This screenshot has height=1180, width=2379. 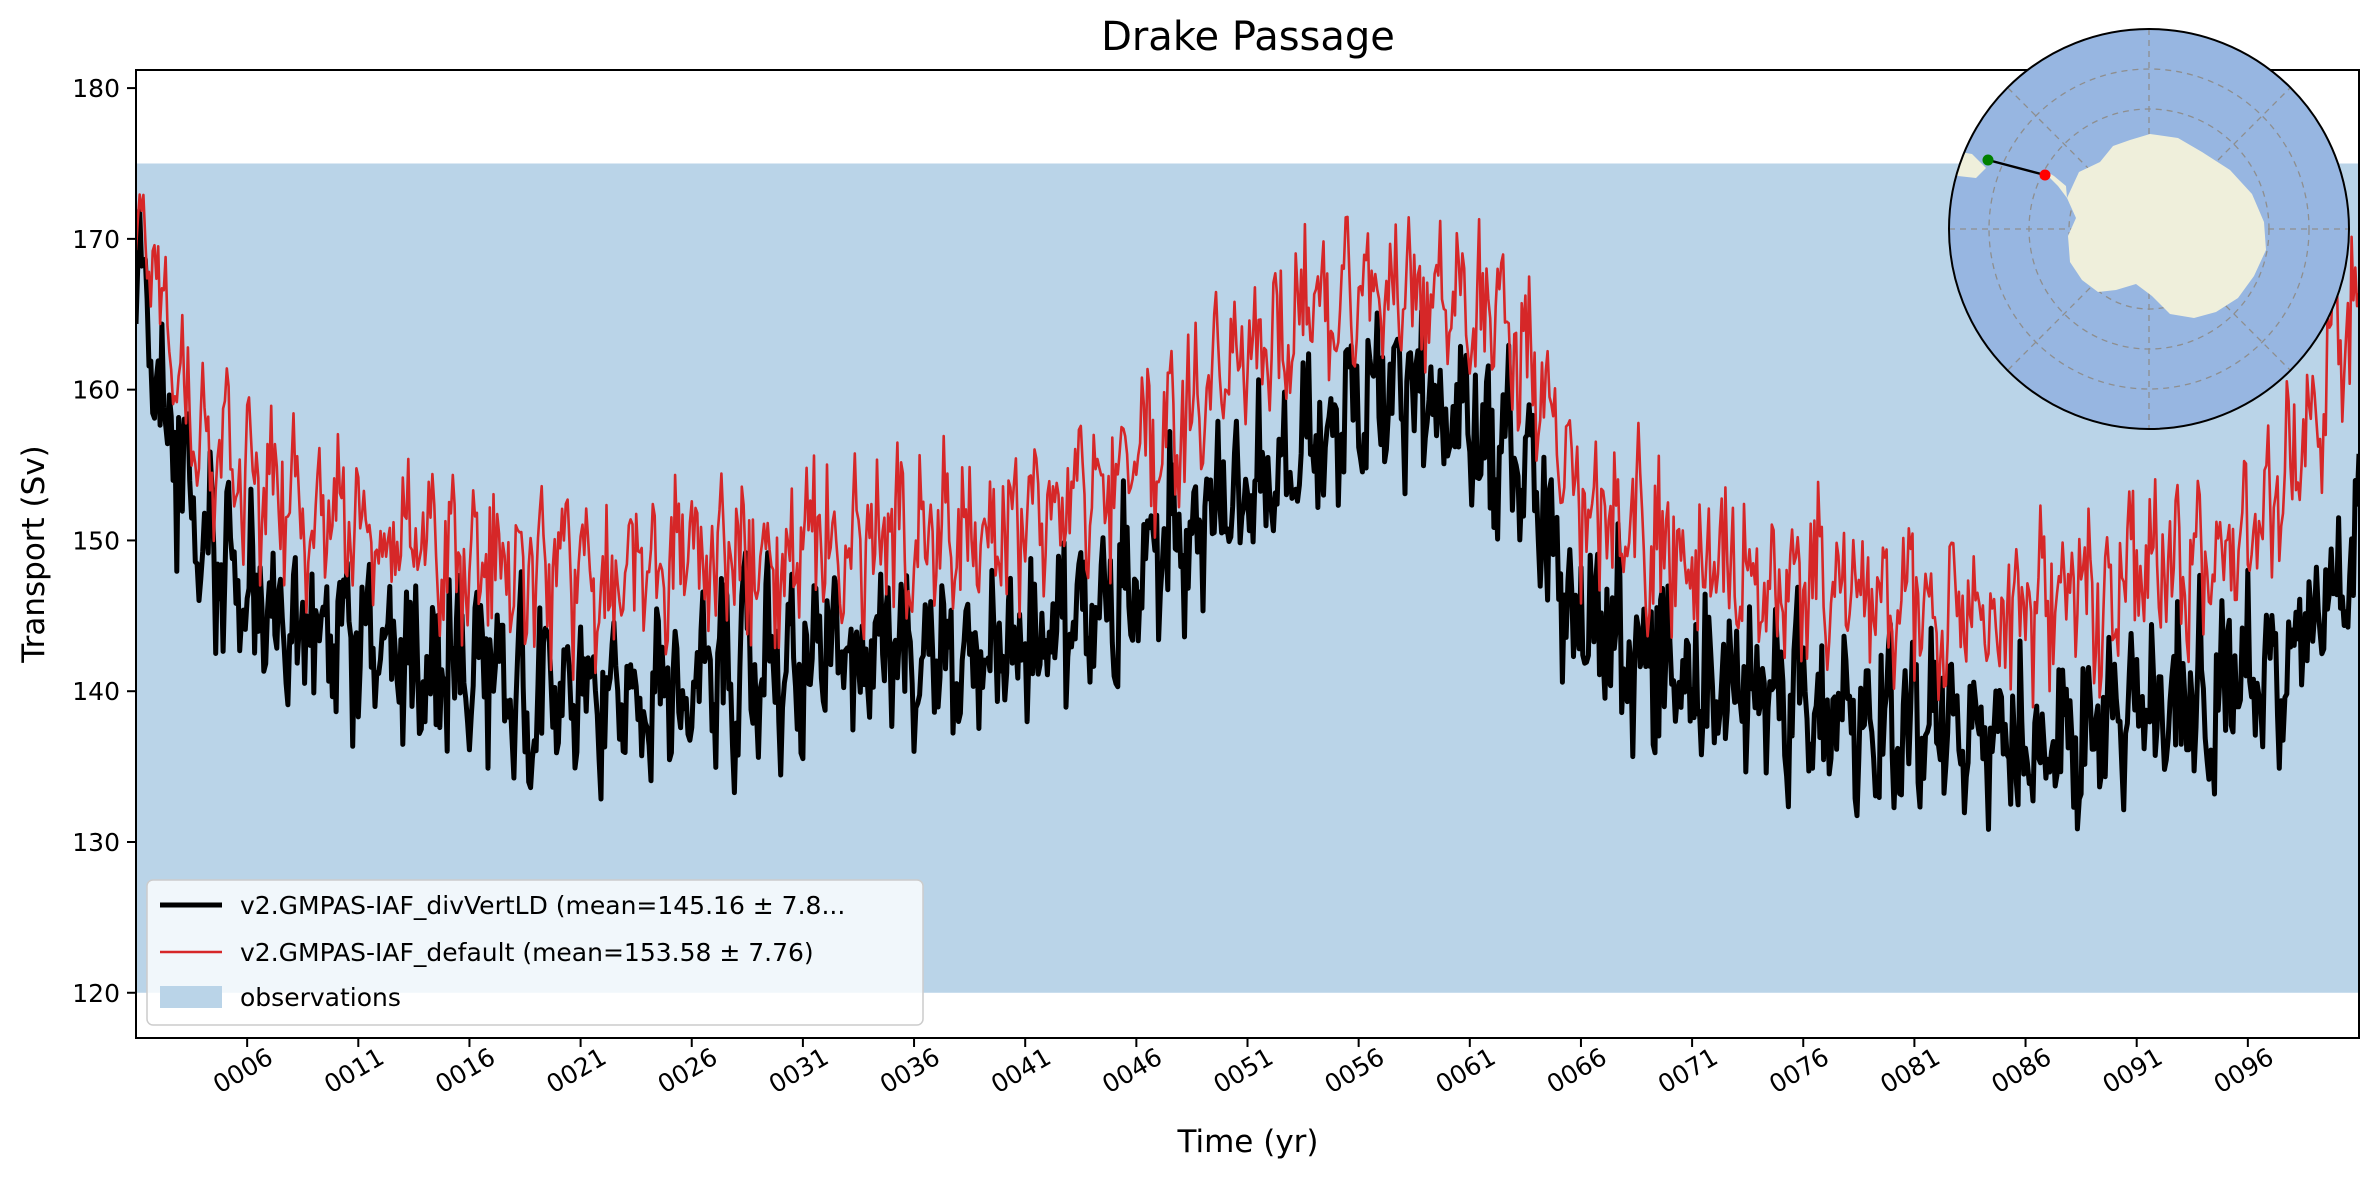 I want to click on section-start-marker, so click(x=1988, y=160).